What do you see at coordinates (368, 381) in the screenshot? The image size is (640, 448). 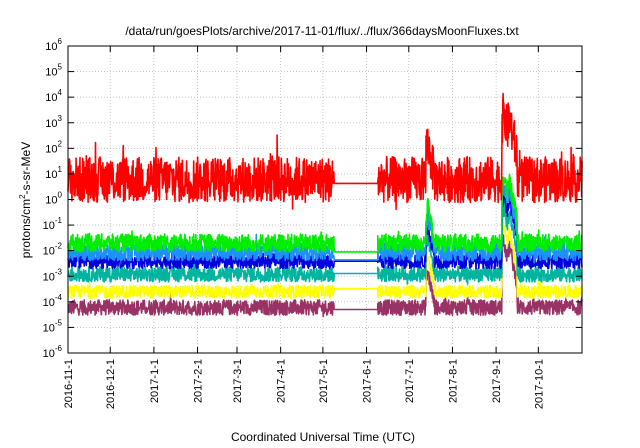 I see `x-tick-label: 2017-6-1` at bounding box center [368, 381].